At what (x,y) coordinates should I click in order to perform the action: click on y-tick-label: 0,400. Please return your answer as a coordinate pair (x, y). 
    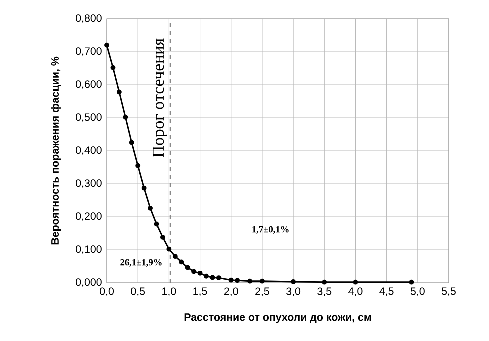
    Looking at the image, I should click on (89, 151).